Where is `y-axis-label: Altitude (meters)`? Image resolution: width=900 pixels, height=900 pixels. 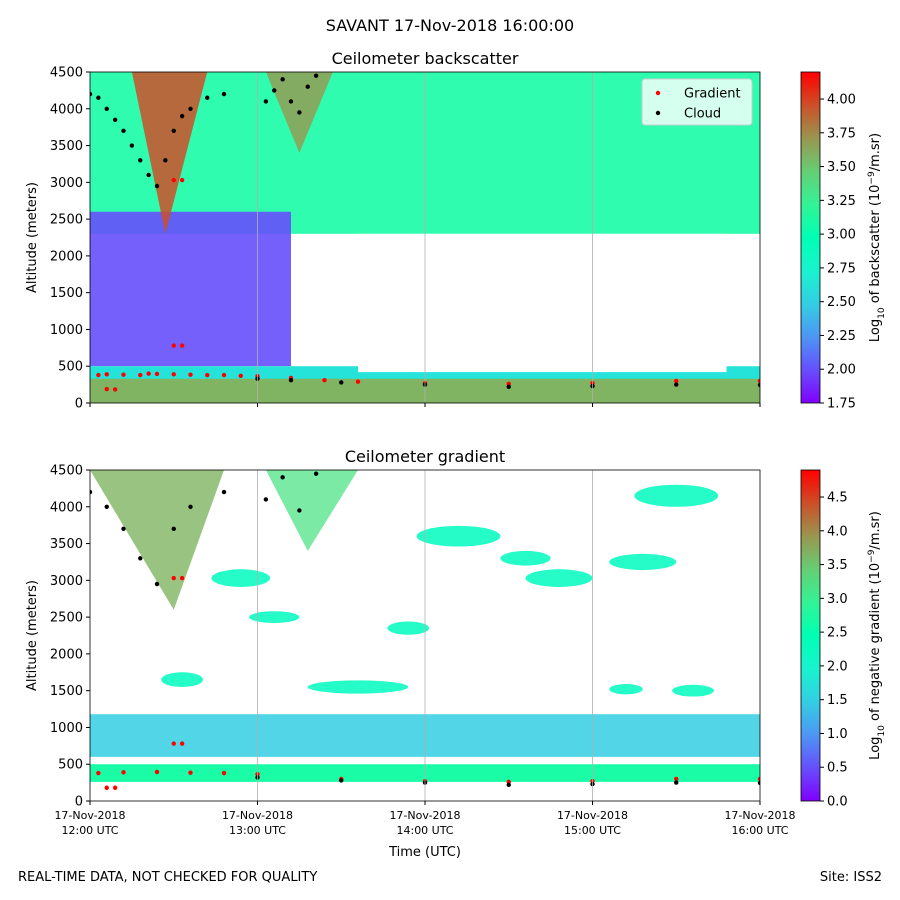
y-axis-label: Altitude (meters) is located at coordinates (32, 237).